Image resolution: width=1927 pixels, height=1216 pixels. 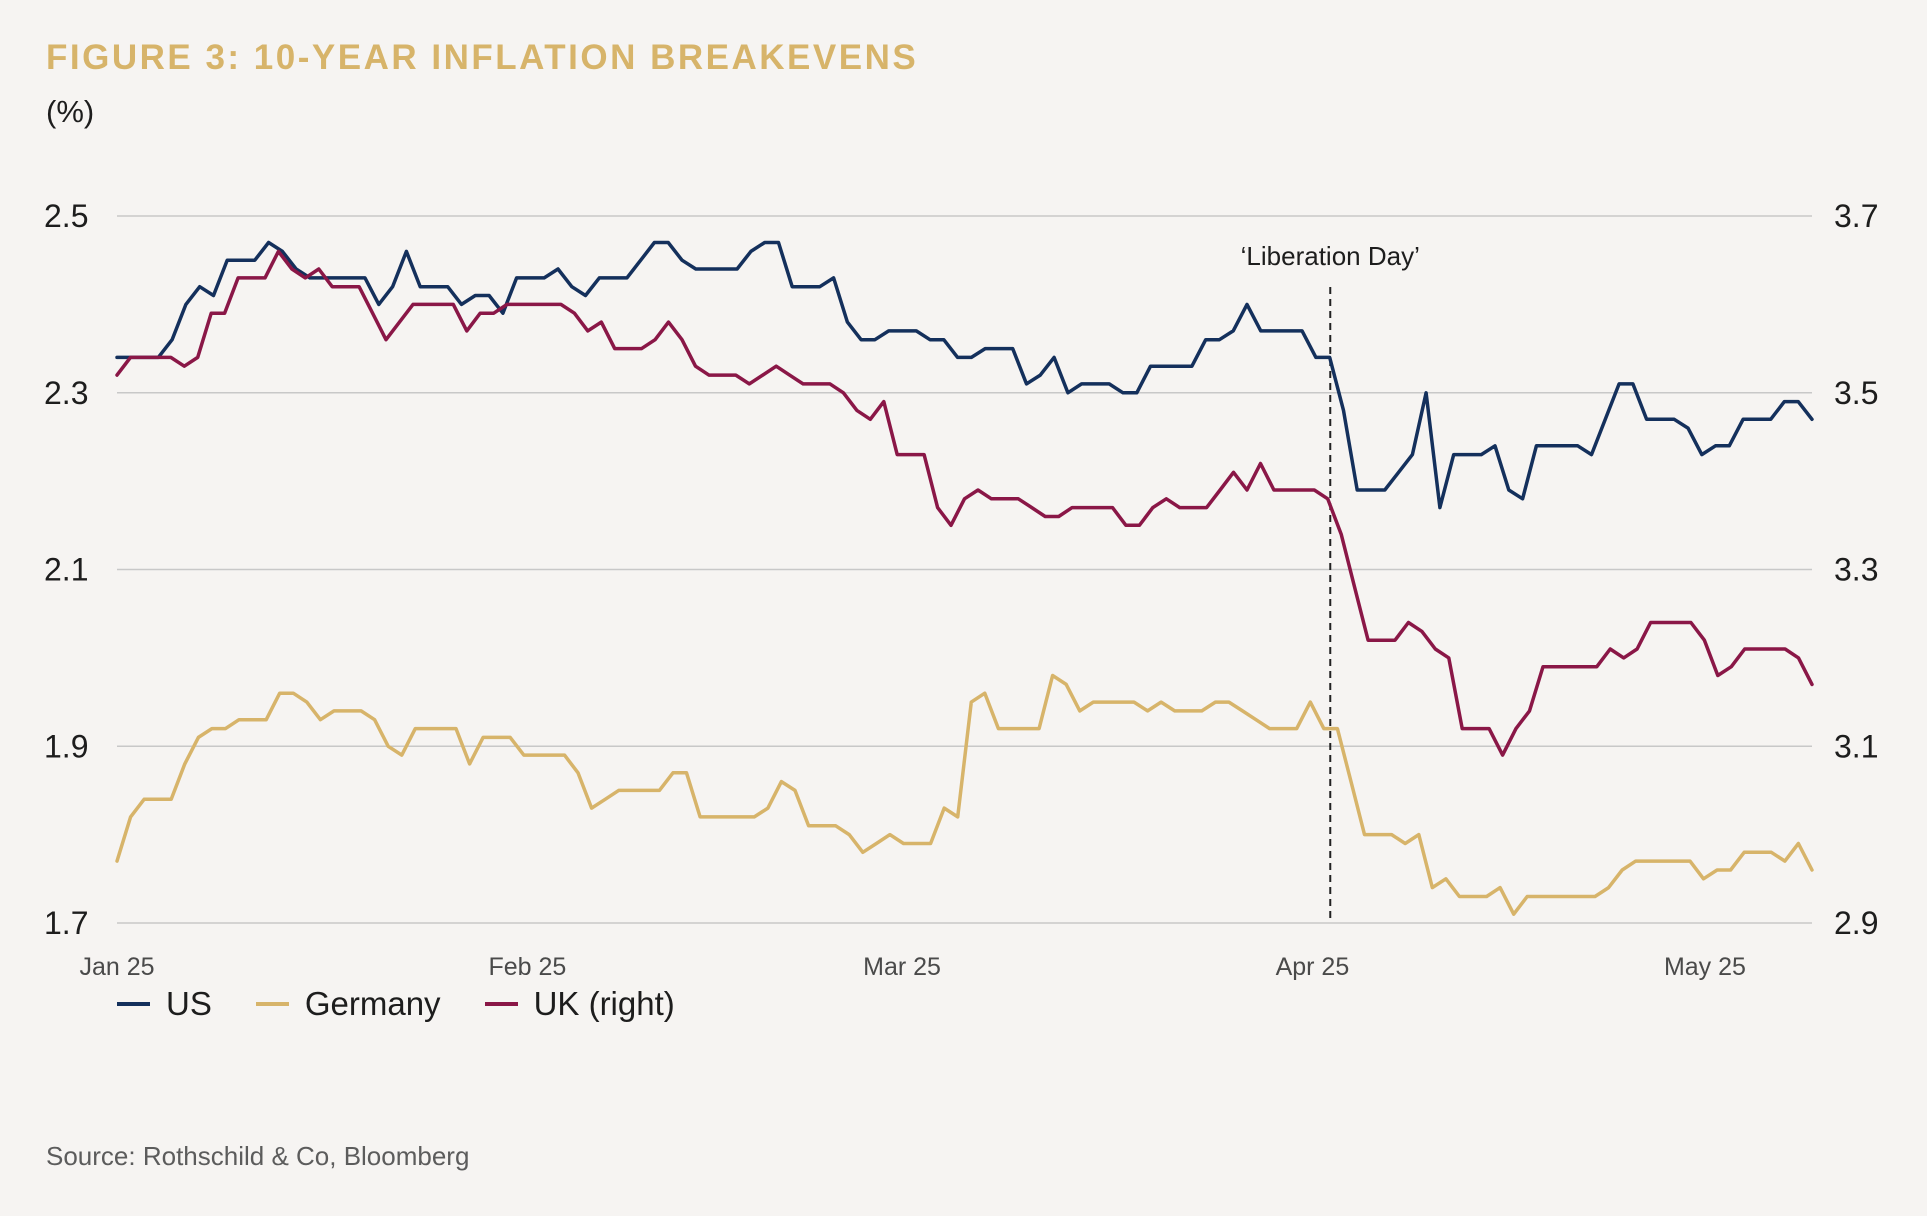 I want to click on legend-swatch-uk, so click(x=501, y=1004).